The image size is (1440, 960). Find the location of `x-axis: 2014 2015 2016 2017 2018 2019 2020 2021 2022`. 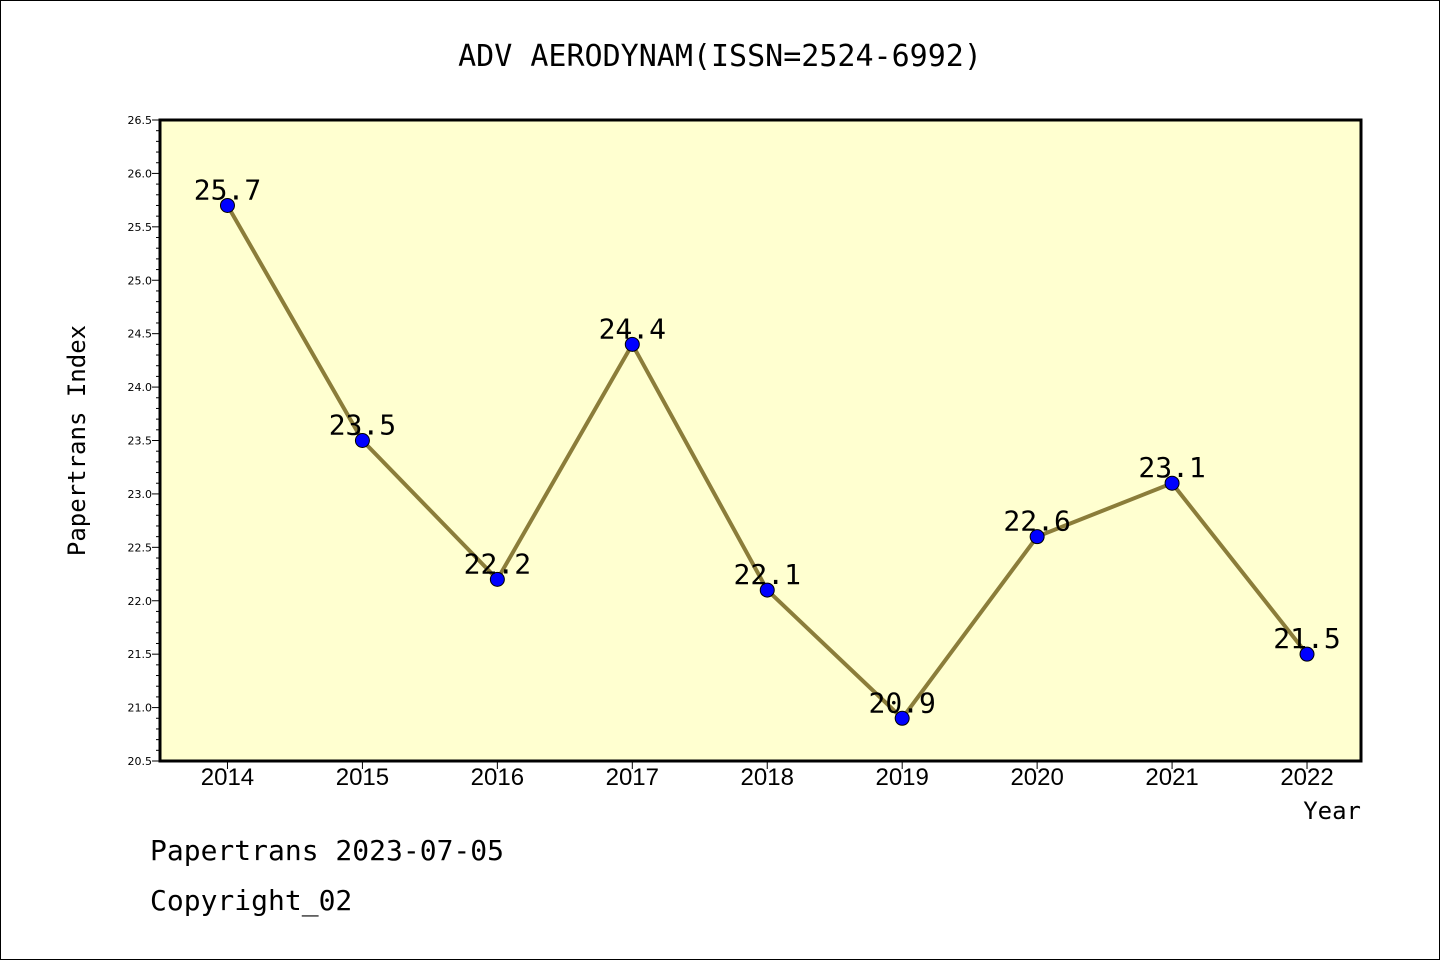

x-axis: 2014 2015 2016 2017 2018 2019 2020 2021 2022 is located at coordinates (767, 776).